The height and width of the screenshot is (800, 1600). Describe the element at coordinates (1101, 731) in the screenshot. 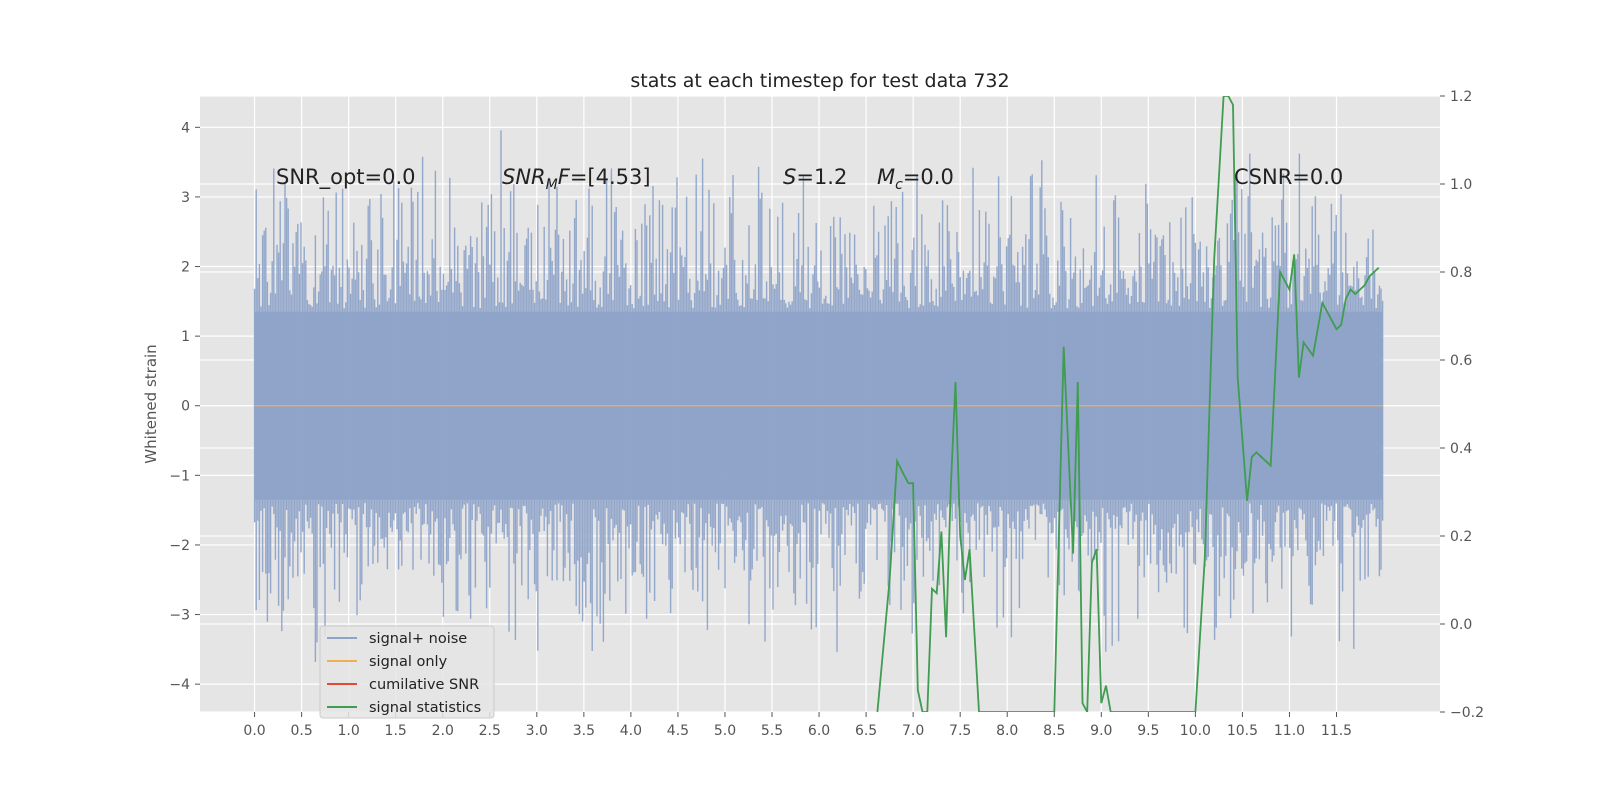

I see `x-tick-label: 9.0` at that location.